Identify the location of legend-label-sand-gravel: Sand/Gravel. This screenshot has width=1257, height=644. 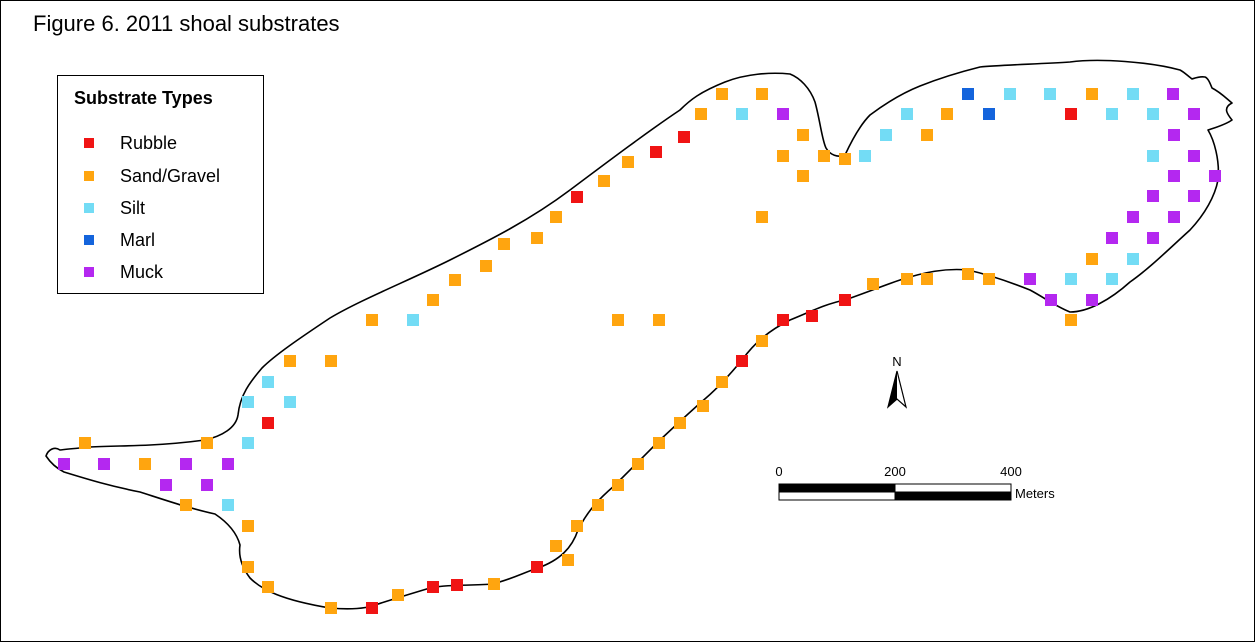
(170, 175).